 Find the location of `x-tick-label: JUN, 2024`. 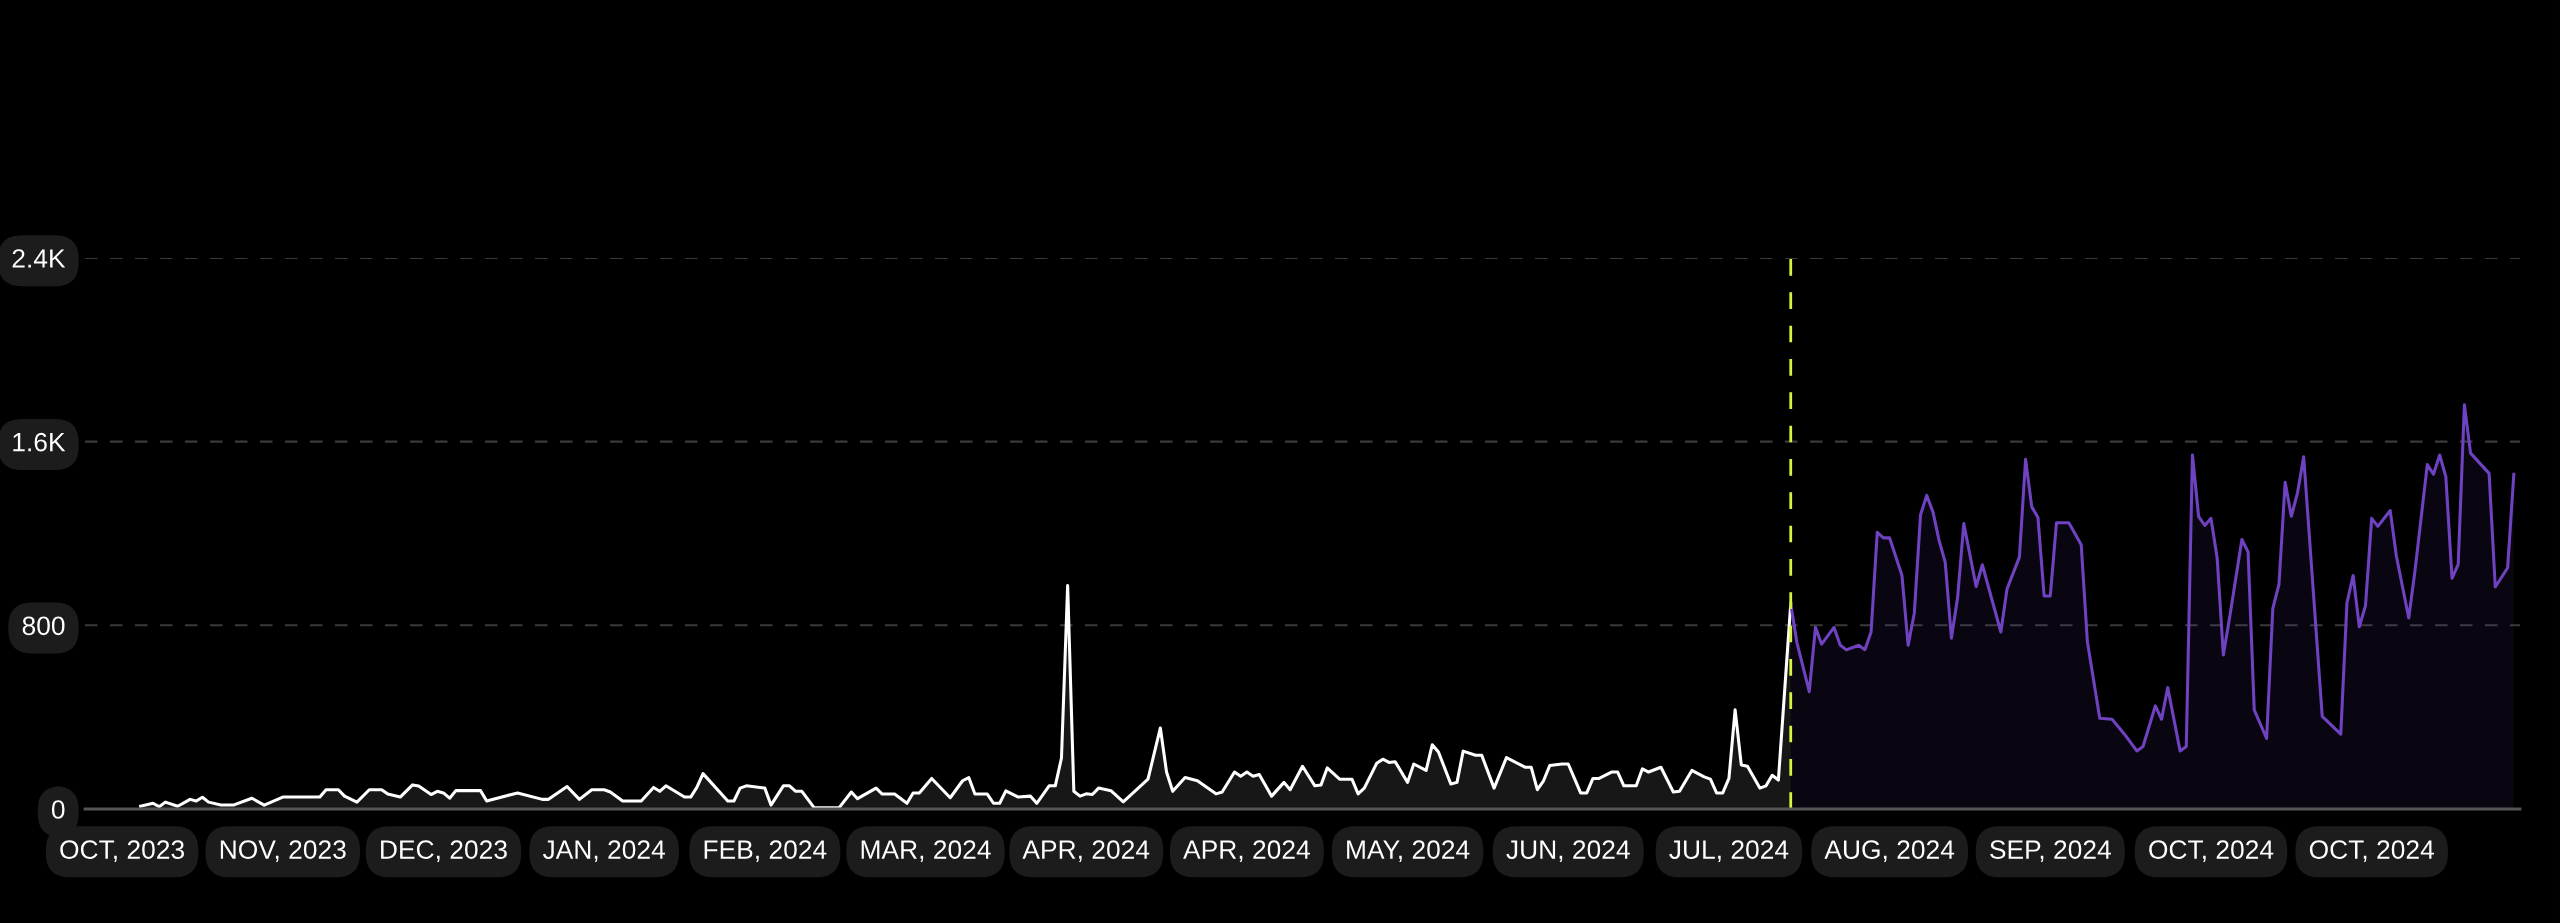

x-tick-label: JUN, 2024 is located at coordinates (1568, 851).